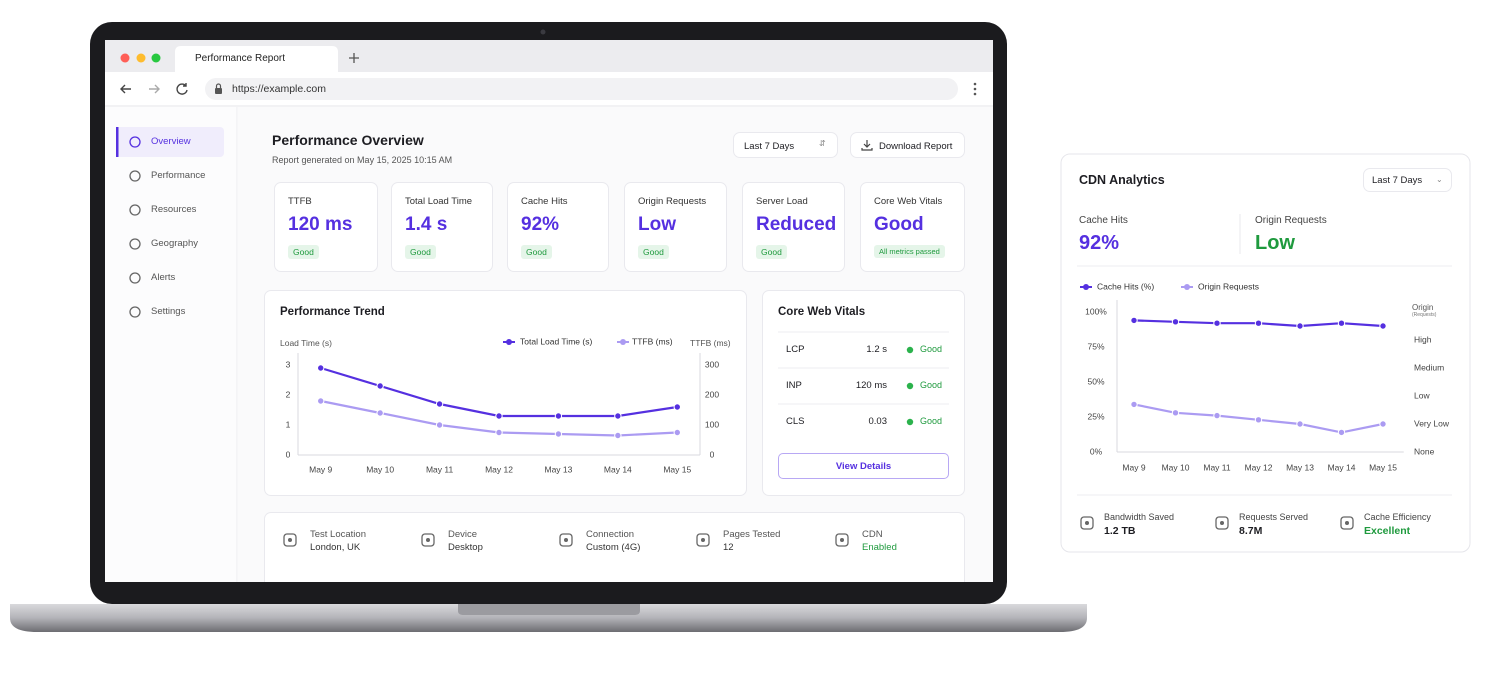 The width and height of the screenshot is (1488, 700). I want to click on vital-value: 1.2 s, so click(876, 349).